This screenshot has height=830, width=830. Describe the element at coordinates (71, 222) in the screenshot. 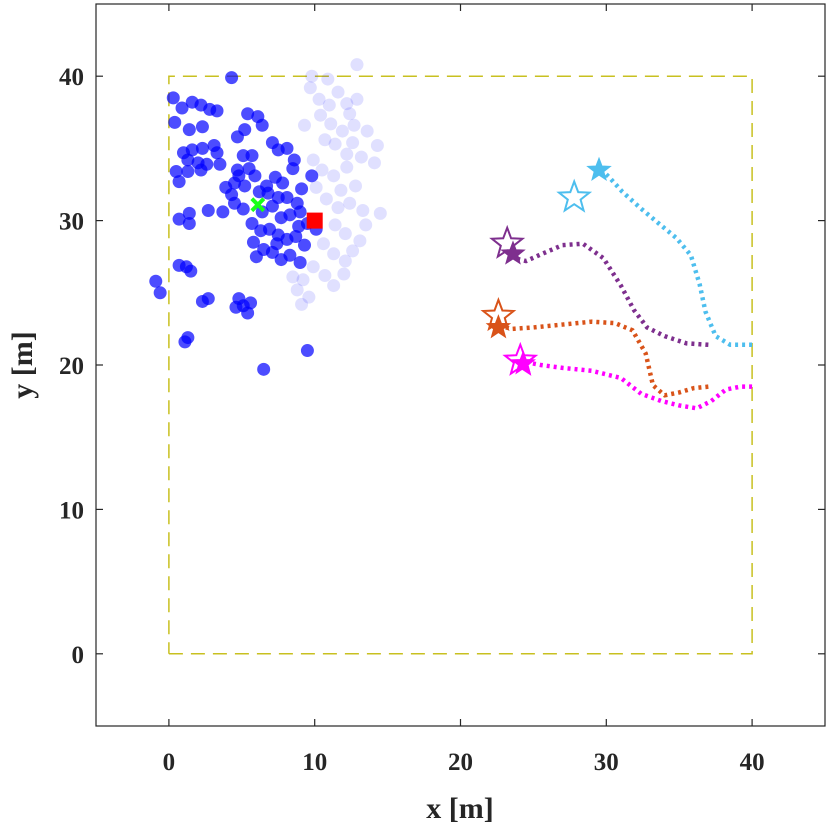

I see `y-tick-label: 30` at that location.